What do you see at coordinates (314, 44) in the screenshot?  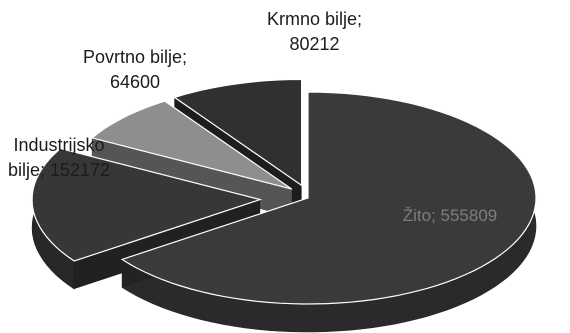 I see `data-label-krmno-bilje-line2: 80212` at bounding box center [314, 44].